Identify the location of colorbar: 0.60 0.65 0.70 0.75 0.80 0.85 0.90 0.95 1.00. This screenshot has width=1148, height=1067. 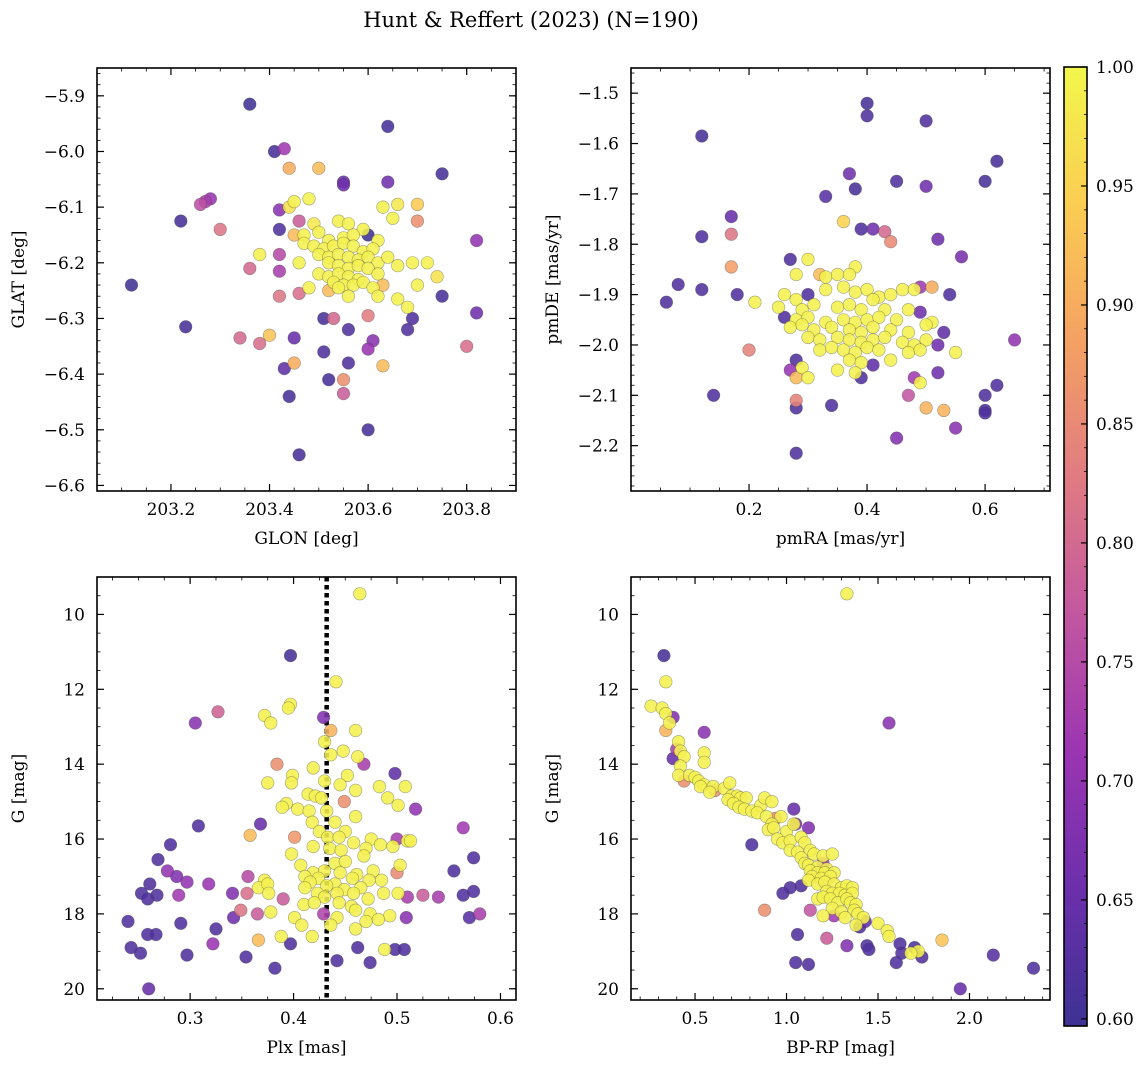
(1098, 544).